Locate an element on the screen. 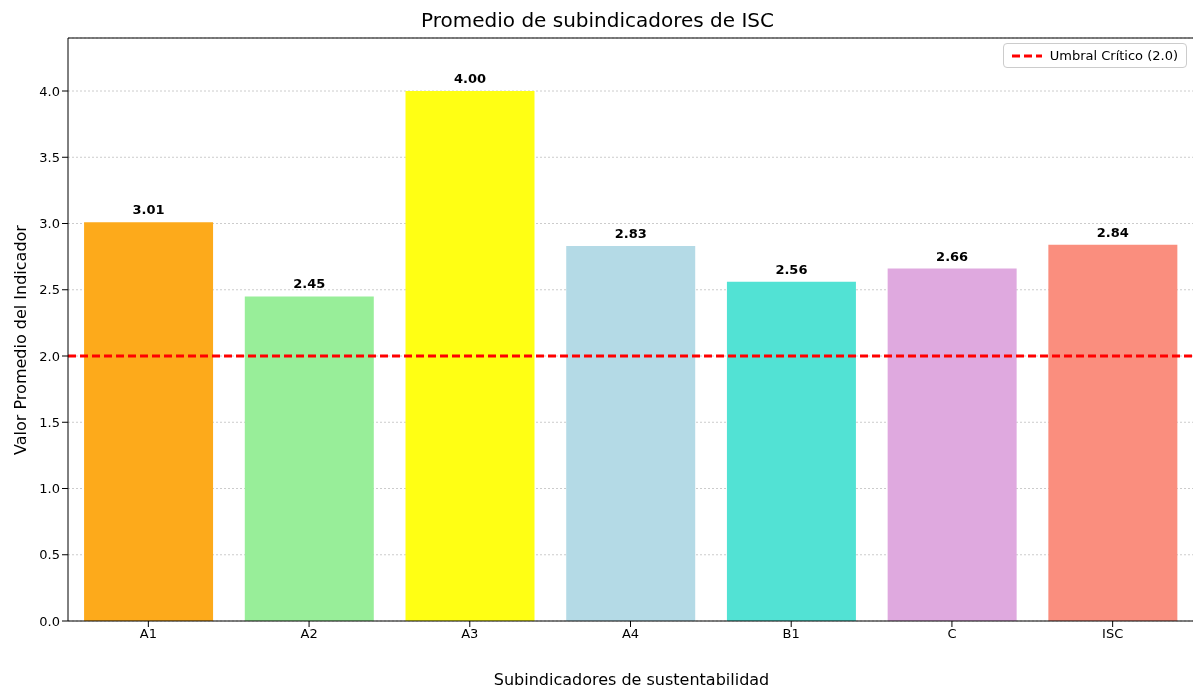 Image resolution: width=1195 pixels, height=688 pixels. data-label: 2.66 is located at coordinates (952, 256).